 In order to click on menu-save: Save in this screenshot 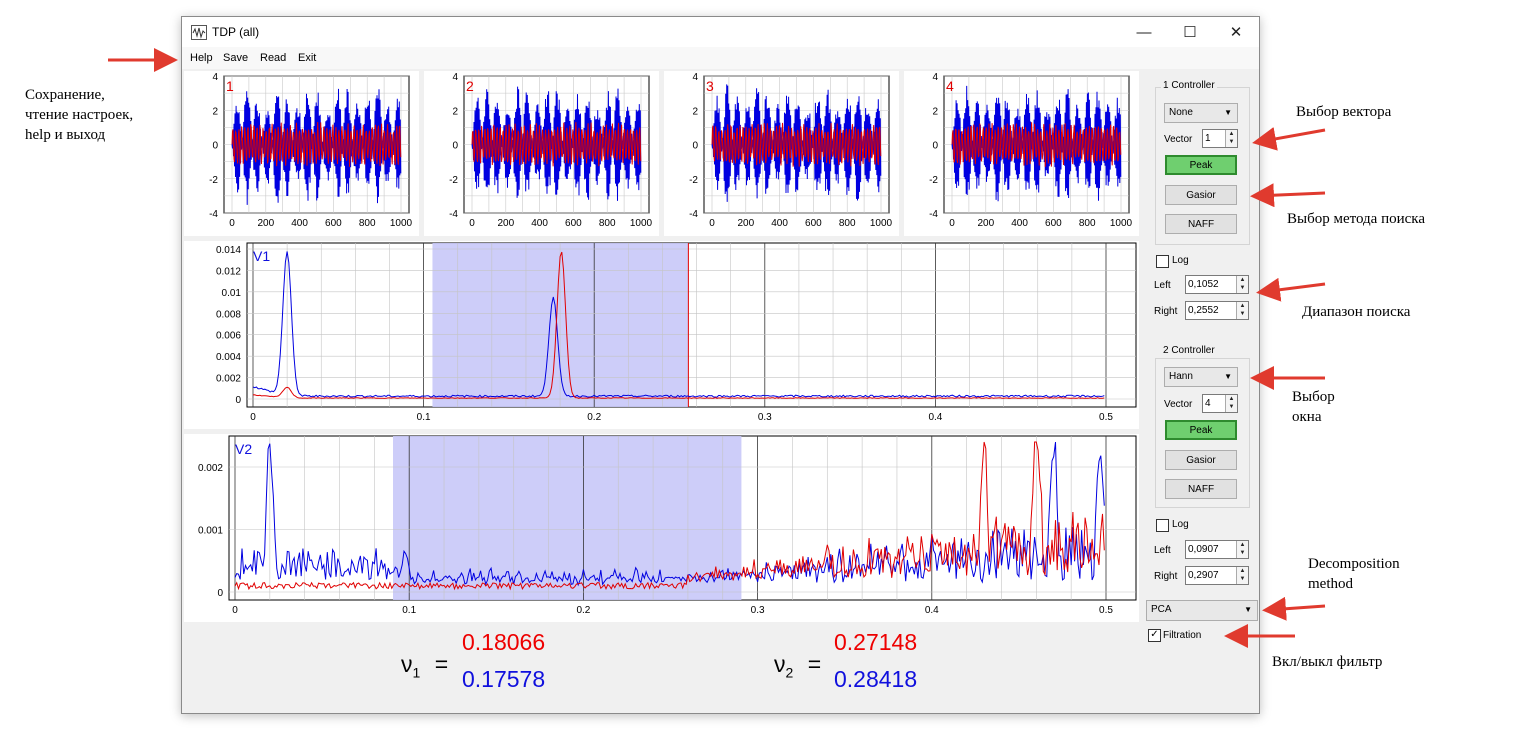, I will do `click(236, 58)`.